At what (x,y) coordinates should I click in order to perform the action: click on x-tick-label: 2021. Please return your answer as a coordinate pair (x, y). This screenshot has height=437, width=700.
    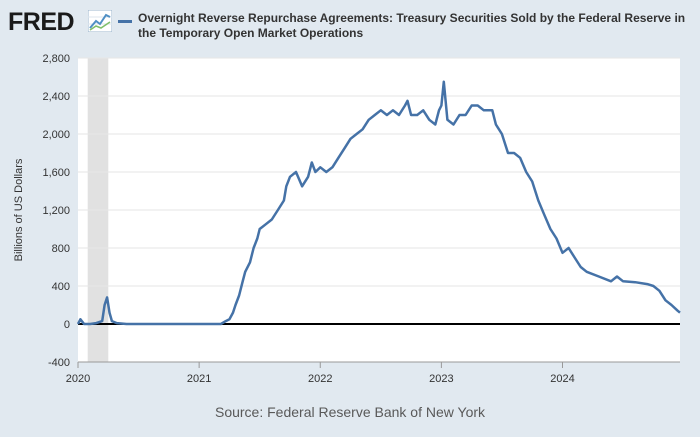
    Looking at the image, I should click on (199, 379).